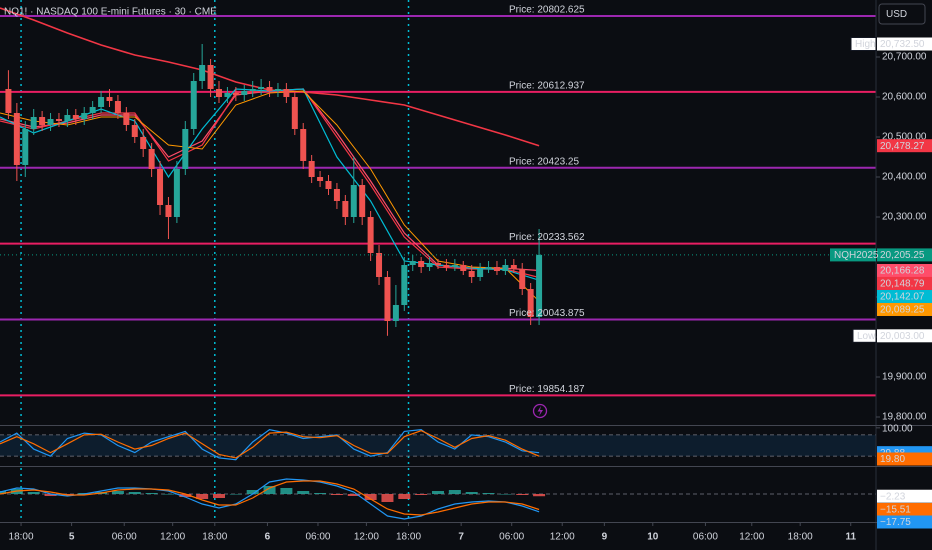  Describe the element at coordinates (866, 336) in the screenshot. I see `badge-tag-label: Low` at that location.